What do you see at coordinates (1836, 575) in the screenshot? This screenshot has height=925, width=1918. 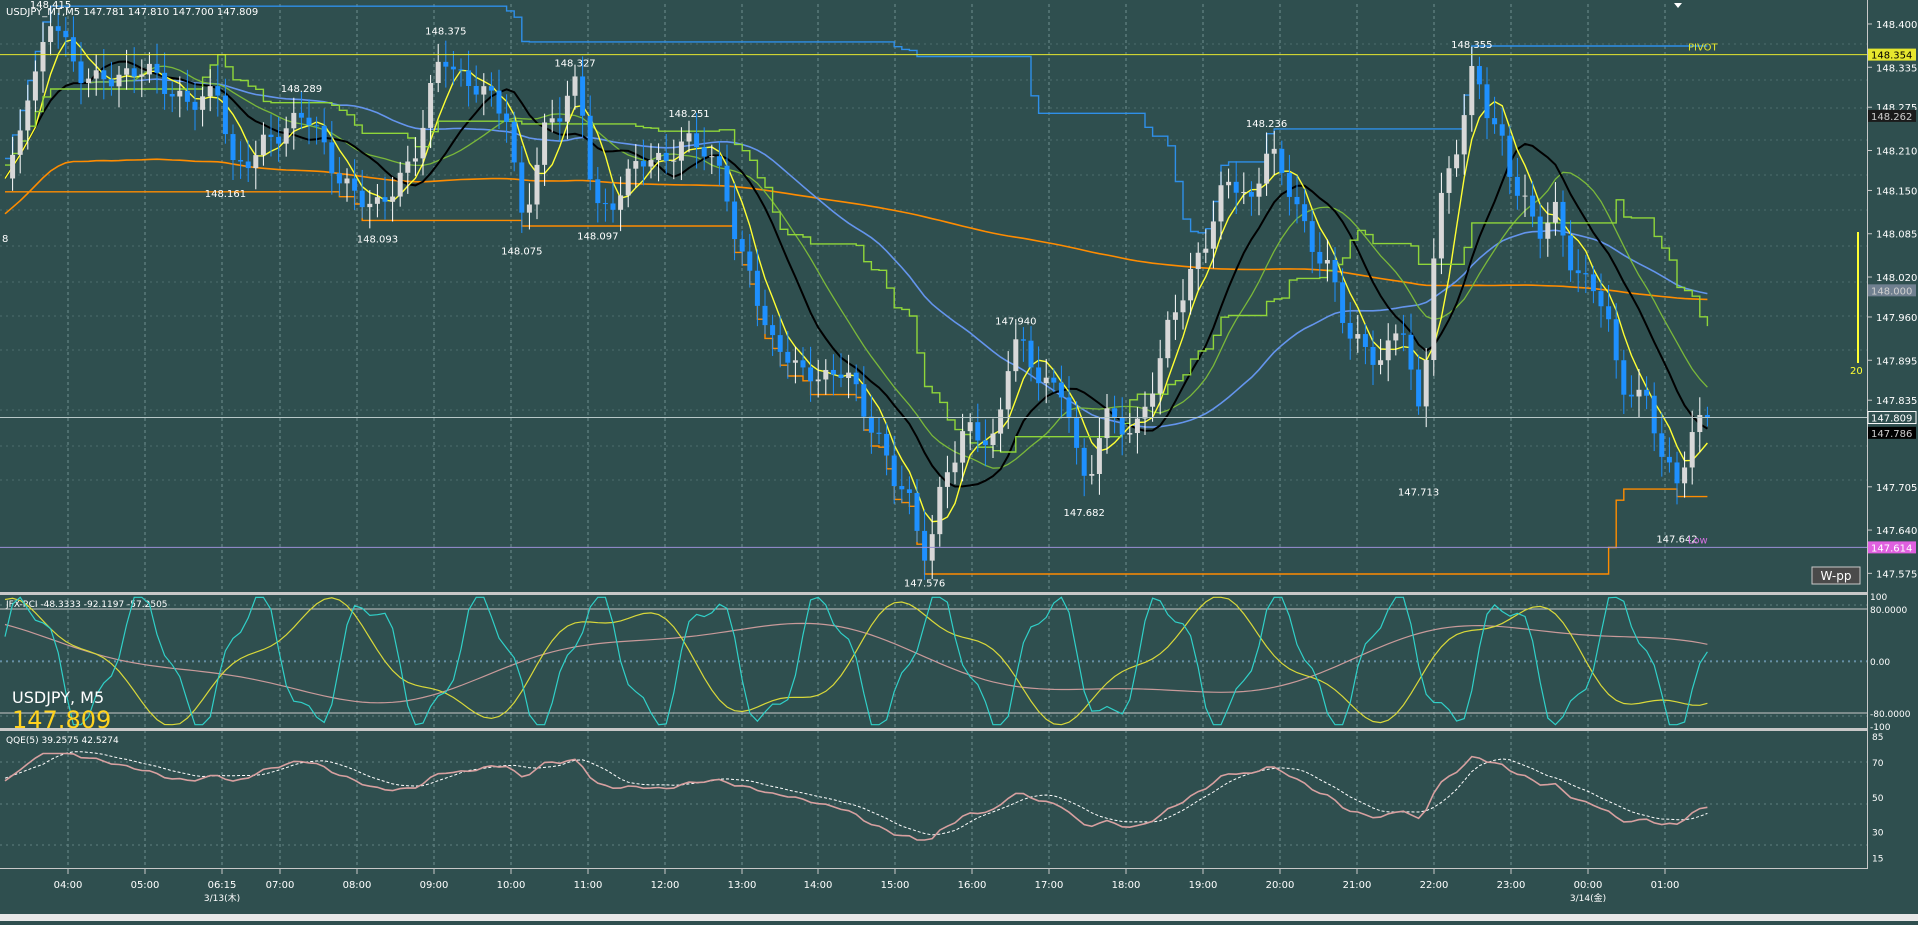 I see `wpp-button: W-pp` at bounding box center [1836, 575].